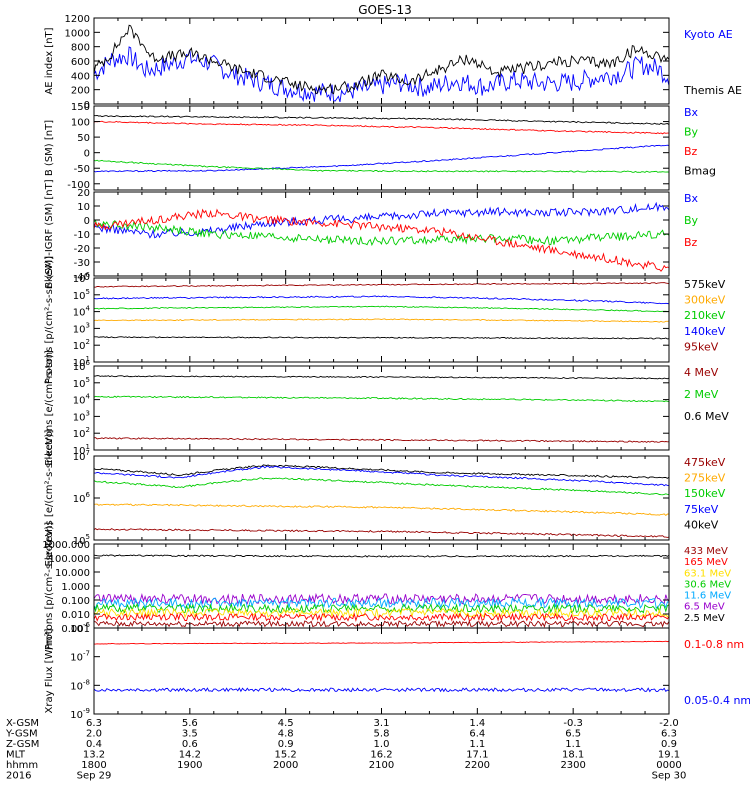  Describe the element at coordinates (477, 755) in the screenshot. I see `x-axis-tick-label: 17.1` at that location.